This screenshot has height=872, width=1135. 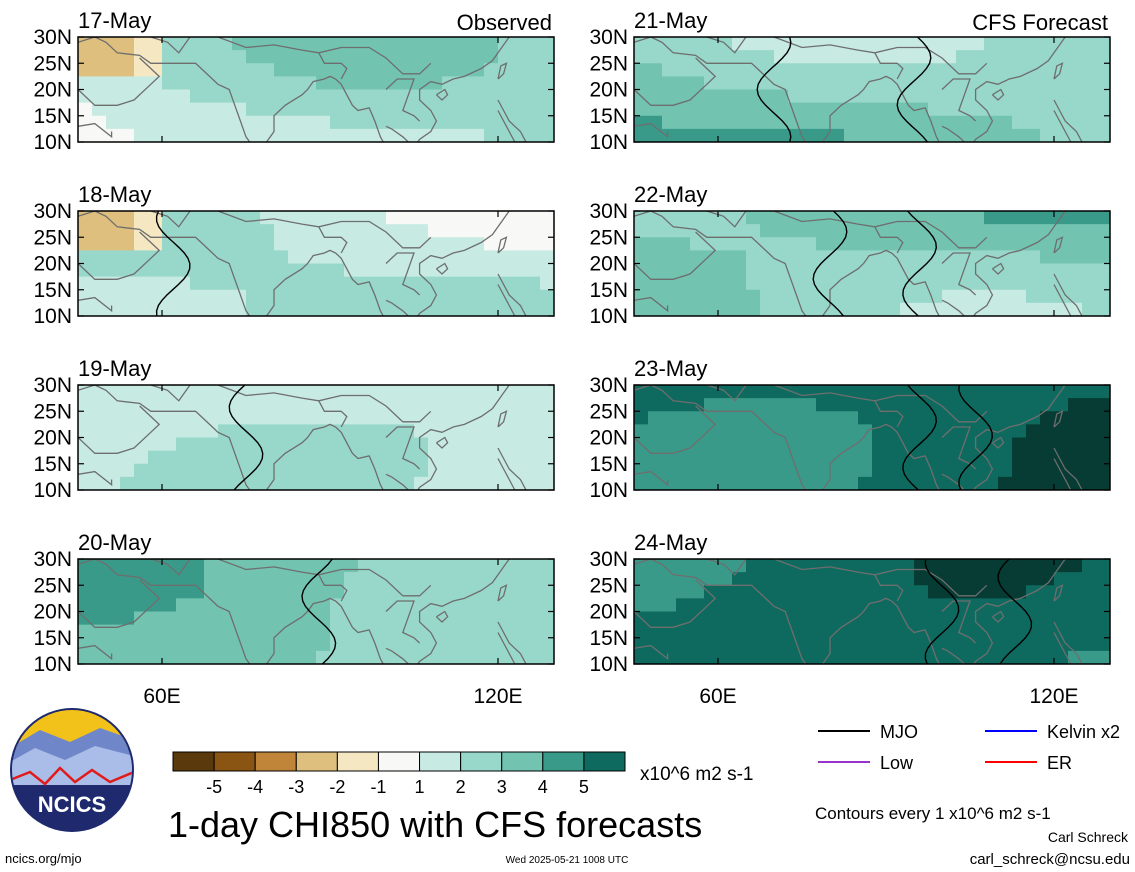 I want to click on coastlines, so click(x=302, y=89).